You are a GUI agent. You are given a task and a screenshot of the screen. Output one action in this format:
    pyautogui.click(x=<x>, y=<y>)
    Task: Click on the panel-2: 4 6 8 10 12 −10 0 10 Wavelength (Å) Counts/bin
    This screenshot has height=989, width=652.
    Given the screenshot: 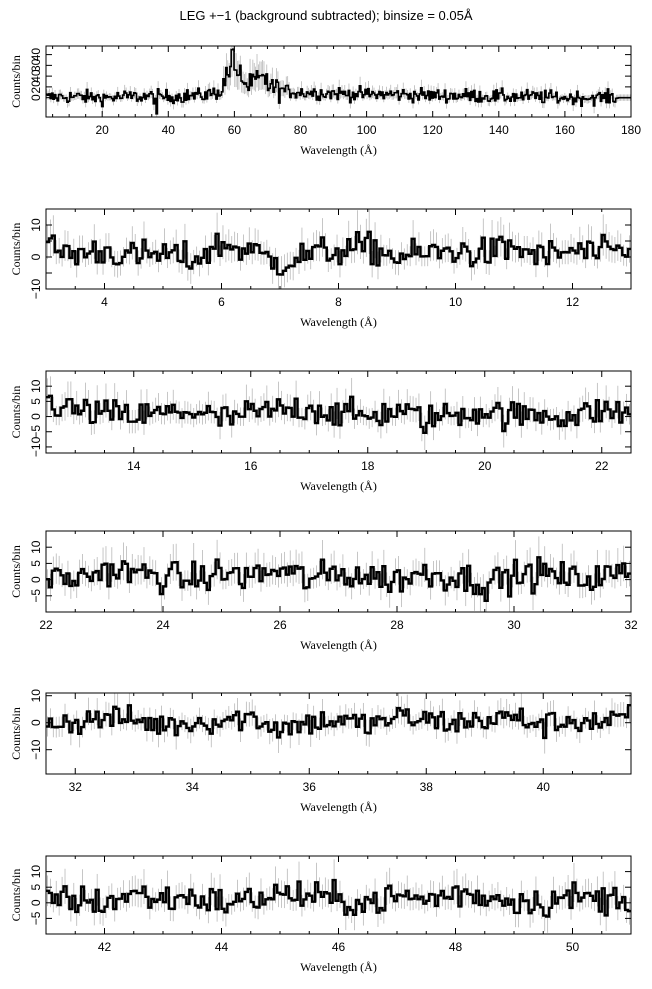 What is the action you would take?
    pyautogui.click(x=320, y=268)
    